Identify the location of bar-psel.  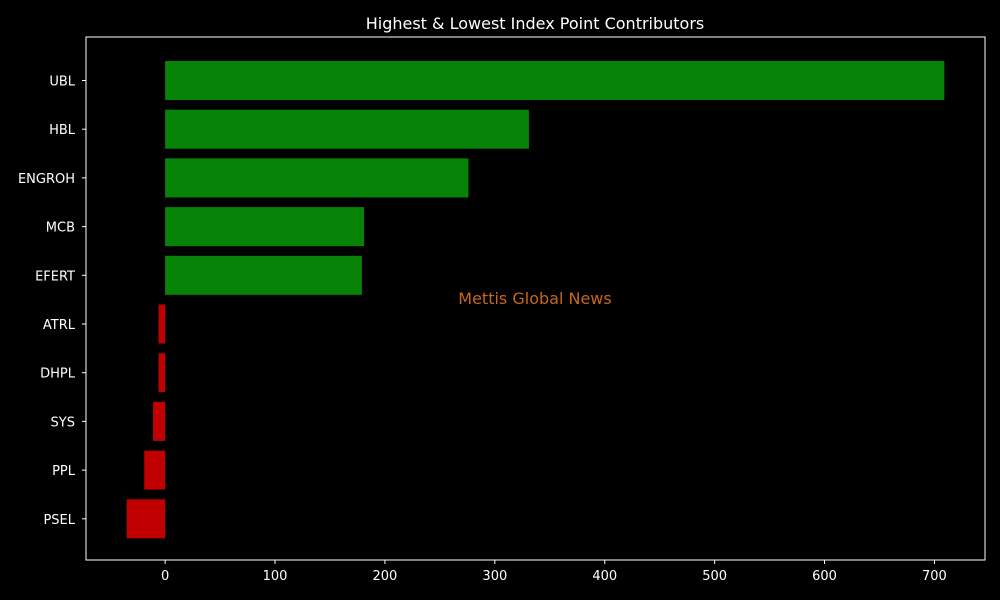
(146, 519).